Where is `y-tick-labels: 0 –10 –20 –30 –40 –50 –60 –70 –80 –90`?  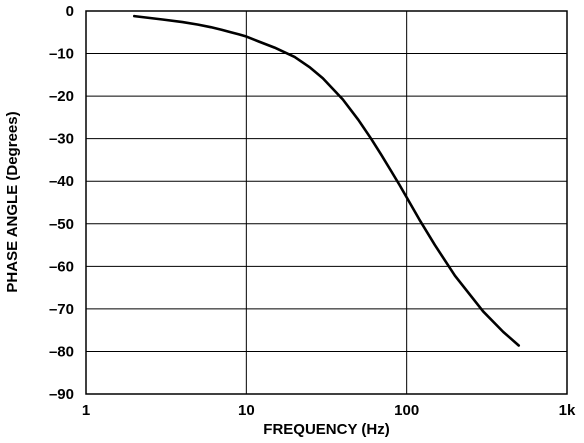 y-tick-labels: 0 –10 –20 –30 –40 –50 –60 –70 –80 –90 is located at coordinates (61, 203).